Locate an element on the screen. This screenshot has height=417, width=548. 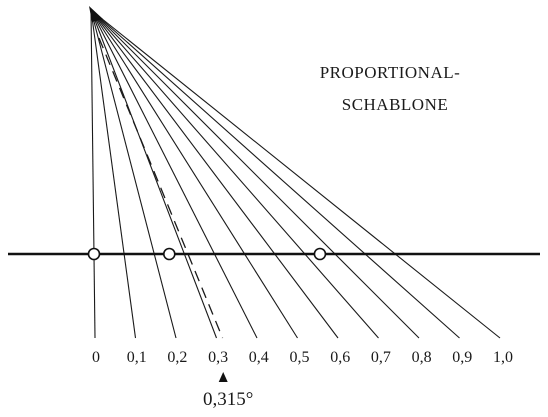
title-block: PROPORTIONAL- SCHABLONE is located at coordinates (390, 88).